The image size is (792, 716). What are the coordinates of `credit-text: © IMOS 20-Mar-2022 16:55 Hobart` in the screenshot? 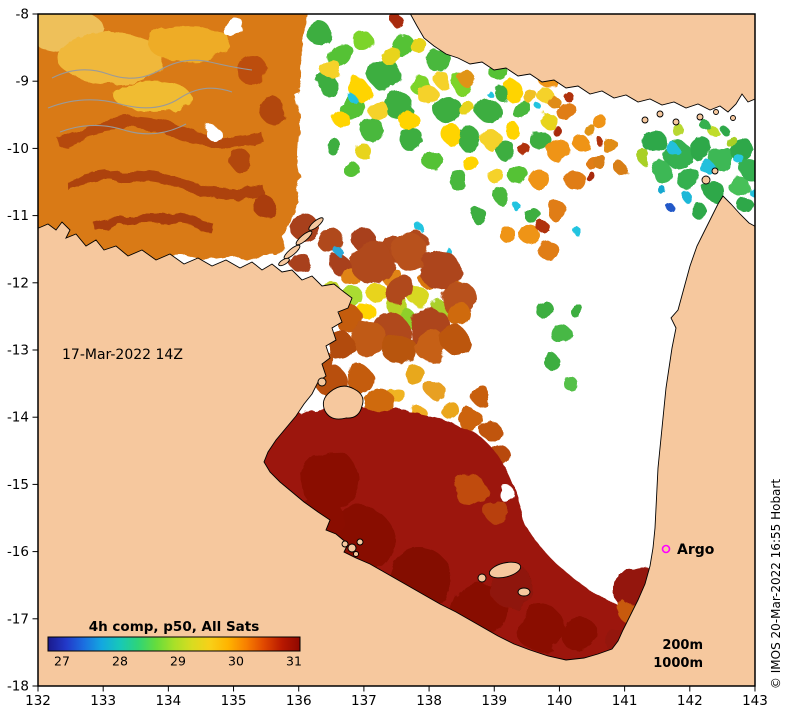 It's located at (776, 584).